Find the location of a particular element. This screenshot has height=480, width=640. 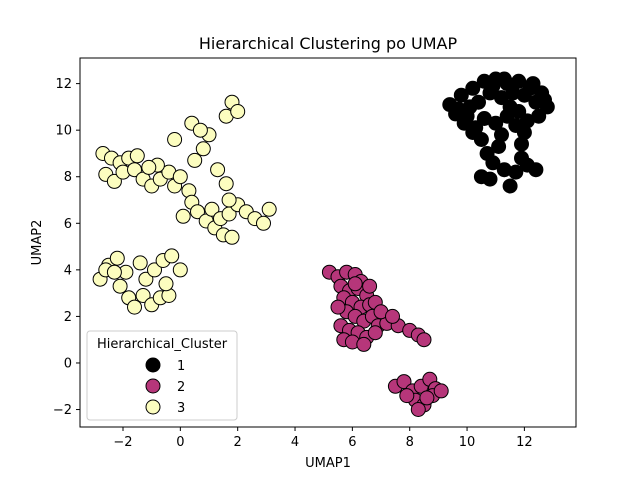

legend-title: Hierarchical_Cluster is located at coordinates (162, 344).